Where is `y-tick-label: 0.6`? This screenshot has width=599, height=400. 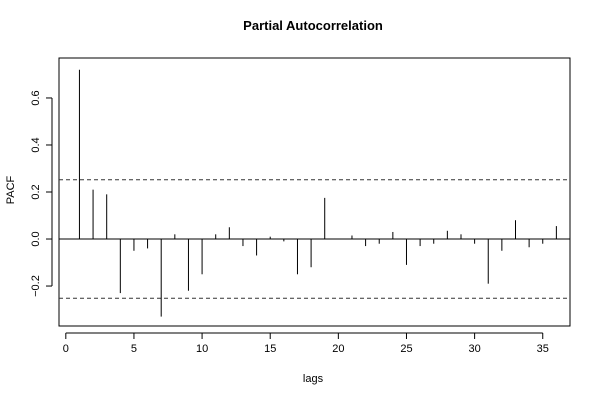 y-tick-label: 0.6 is located at coordinates (36, 97).